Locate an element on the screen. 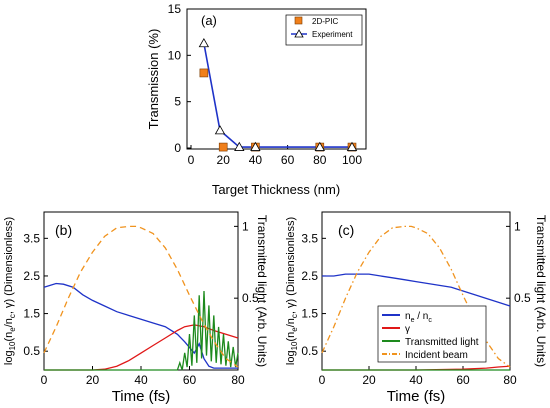  panel-a-label: (a) is located at coordinates (209, 20).